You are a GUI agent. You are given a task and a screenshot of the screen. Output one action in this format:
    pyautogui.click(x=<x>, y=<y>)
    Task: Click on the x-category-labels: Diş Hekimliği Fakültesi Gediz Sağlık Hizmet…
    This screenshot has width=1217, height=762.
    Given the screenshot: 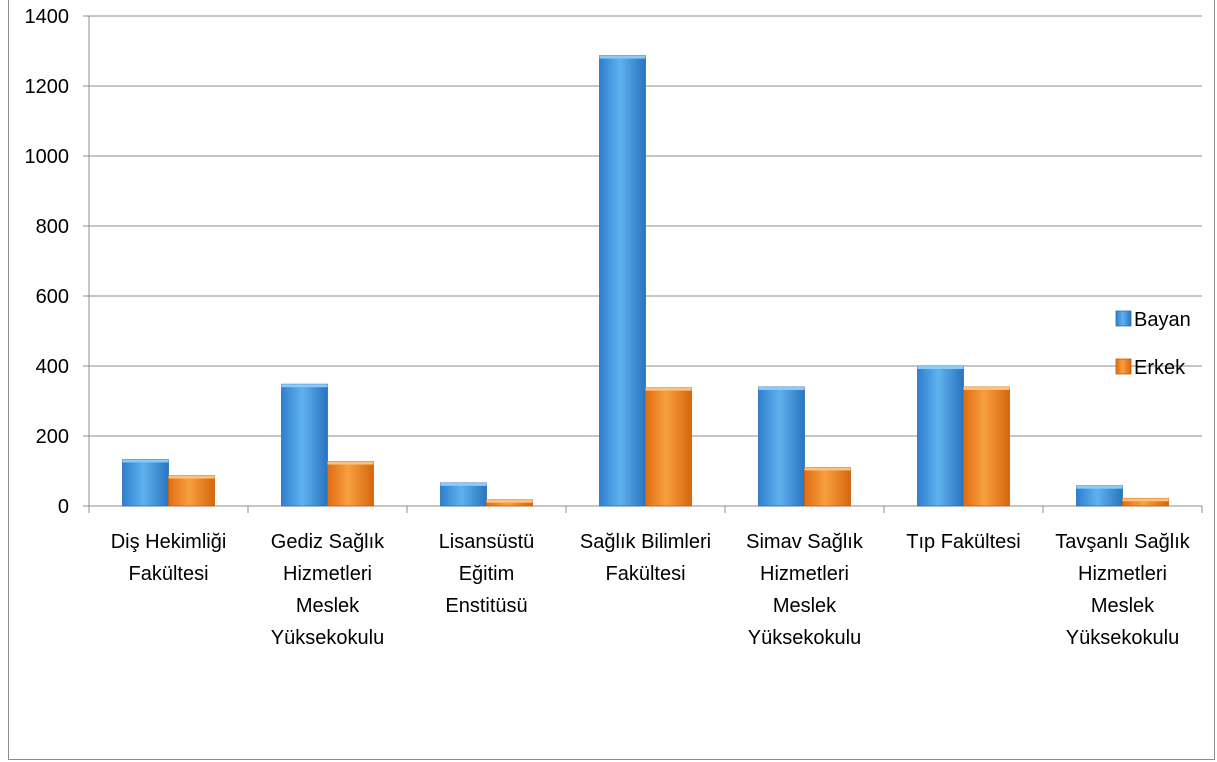 What is the action you would take?
    pyautogui.click(x=651, y=590)
    